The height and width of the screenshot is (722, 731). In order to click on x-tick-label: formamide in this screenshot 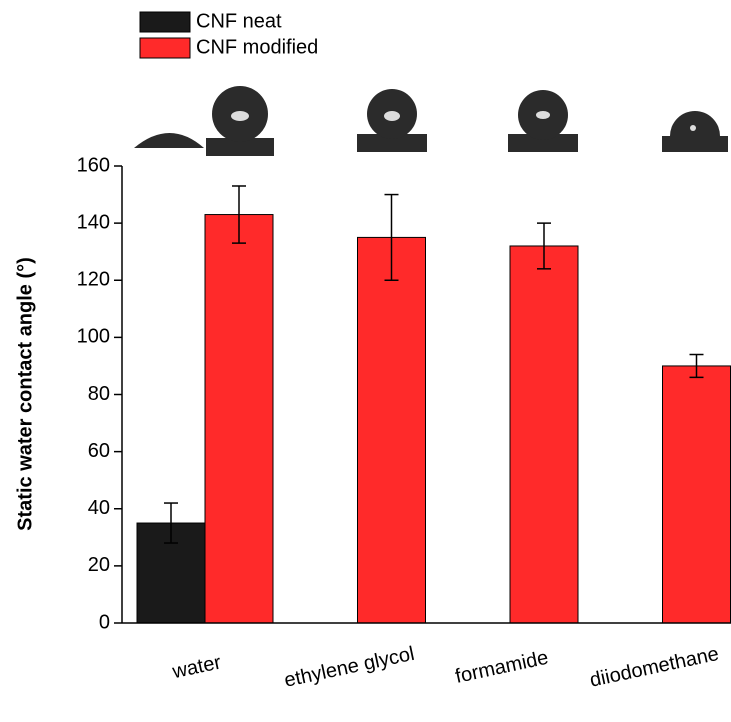, I will do `click(501, 667)`.